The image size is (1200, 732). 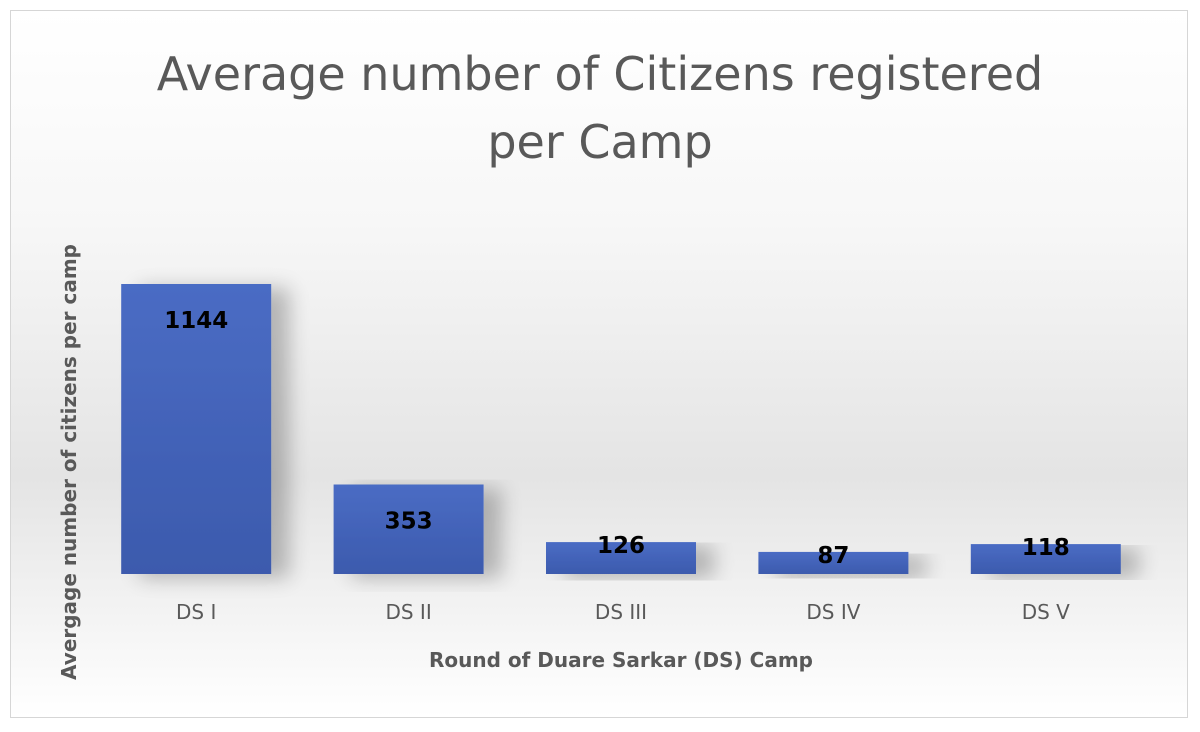 I want to click on chart-title-line-2: per Camp, so click(x=600, y=142).